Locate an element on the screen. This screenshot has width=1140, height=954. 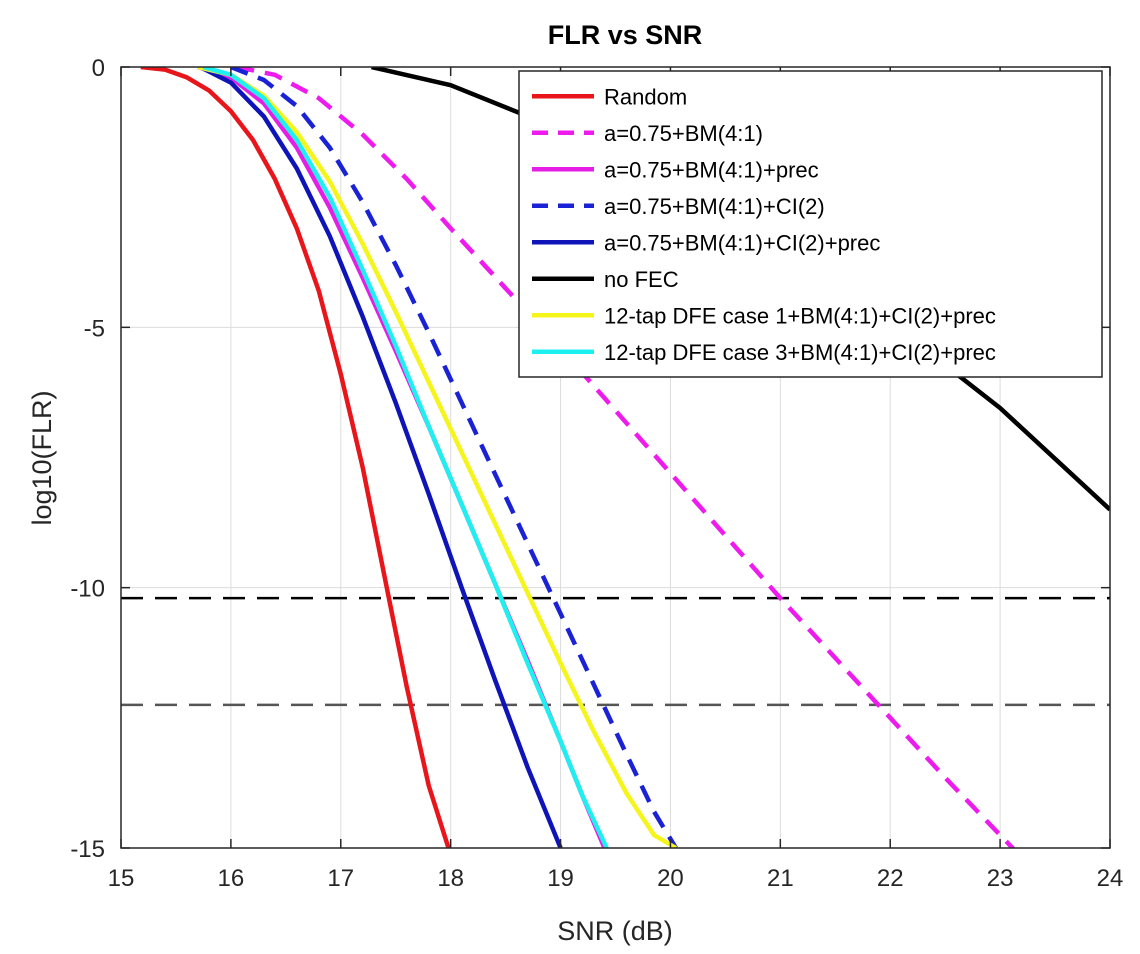
x-tick-label: 24 is located at coordinates (1110, 878).